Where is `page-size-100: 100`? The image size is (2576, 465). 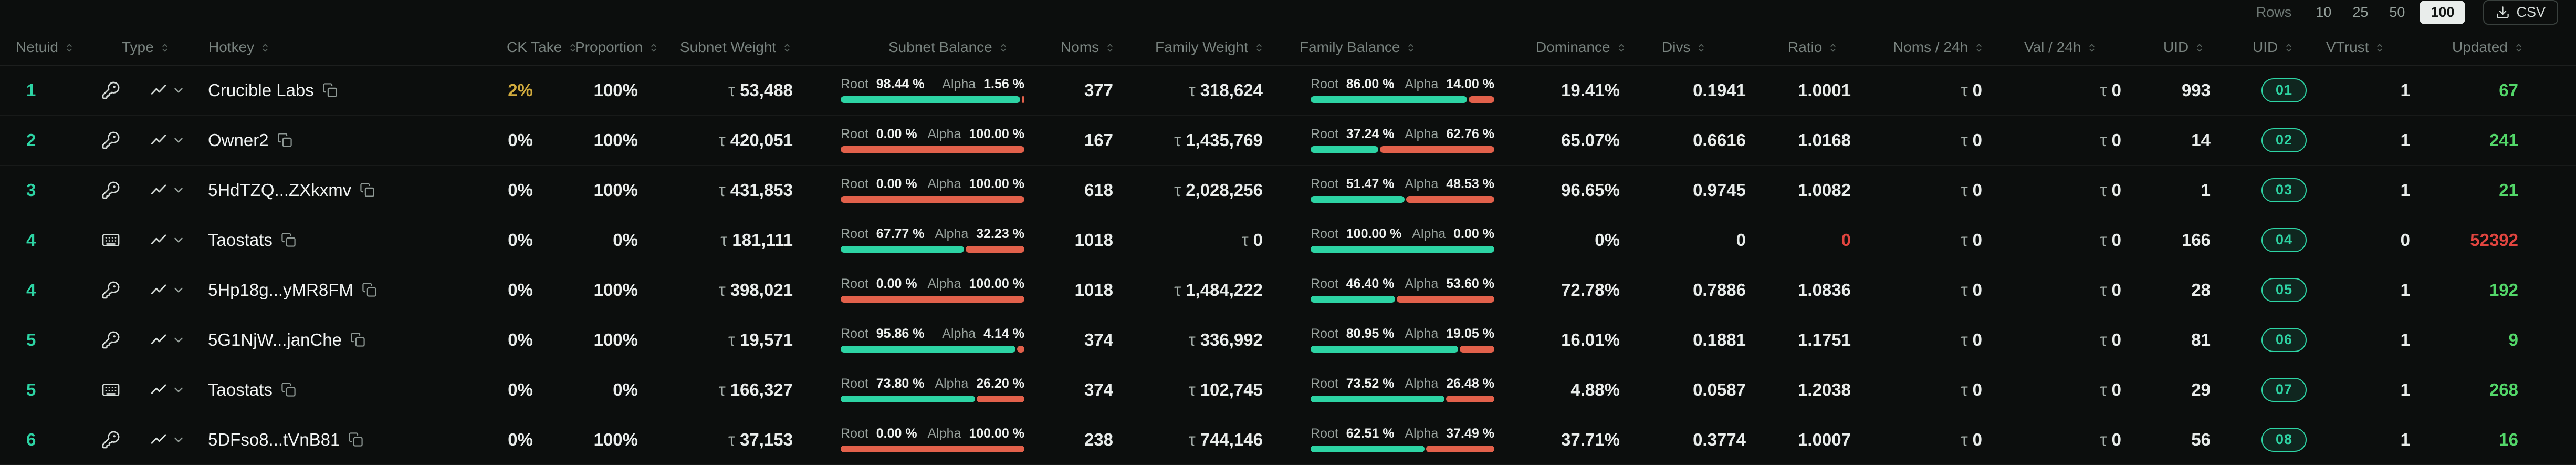
page-size-100: 100 is located at coordinates (2443, 12).